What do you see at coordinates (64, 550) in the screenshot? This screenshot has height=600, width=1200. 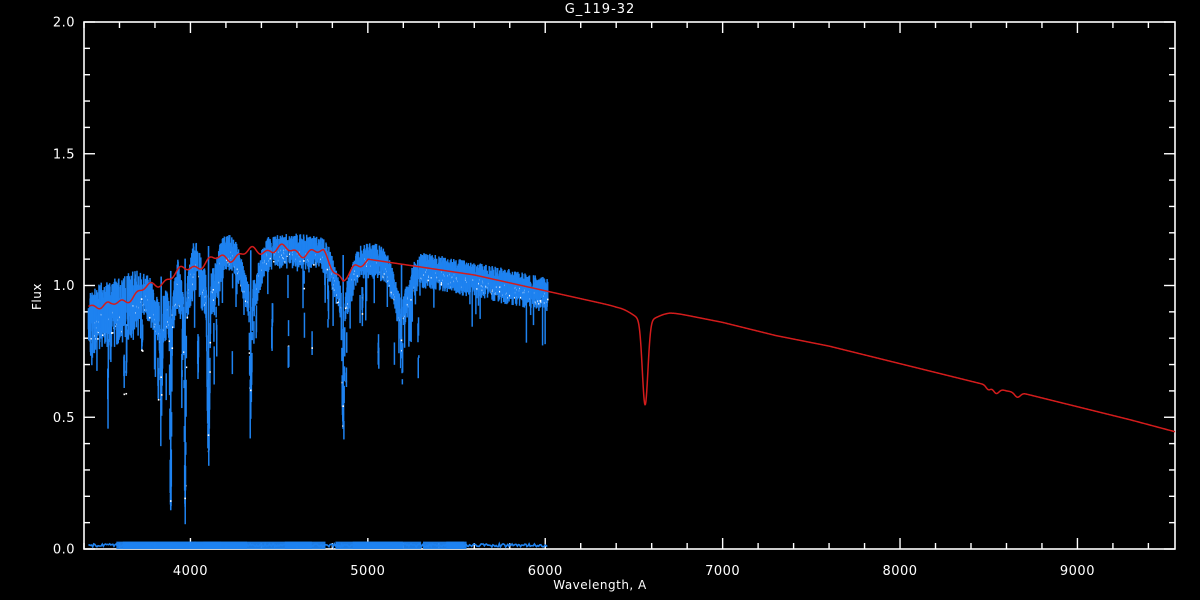 I see `svg-text: 0.0` at bounding box center [64, 550].